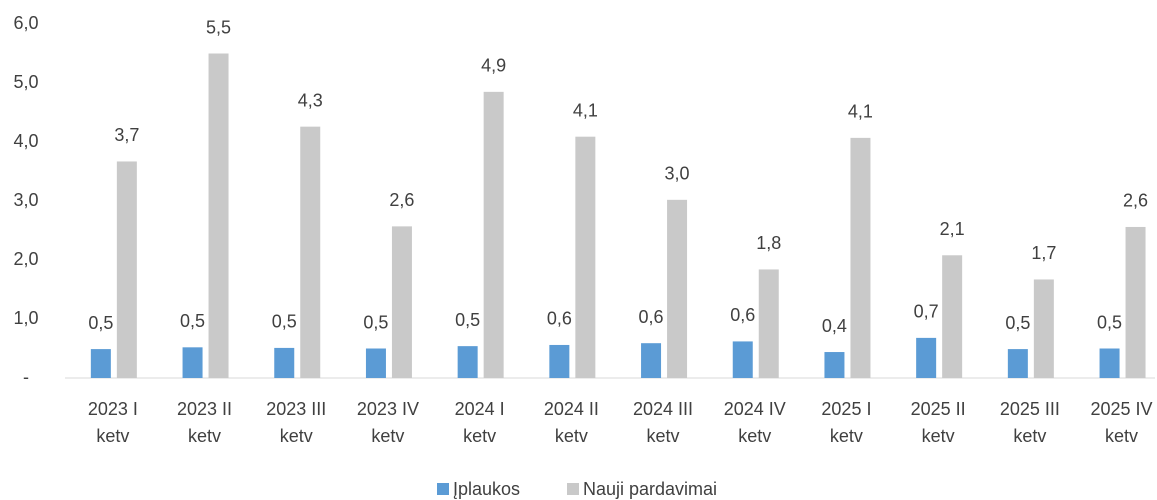 This screenshot has height=500, width=1157. What do you see at coordinates (1121, 422) in the screenshot?
I see `x-tick-label: 2025 IV ketv` at bounding box center [1121, 422].